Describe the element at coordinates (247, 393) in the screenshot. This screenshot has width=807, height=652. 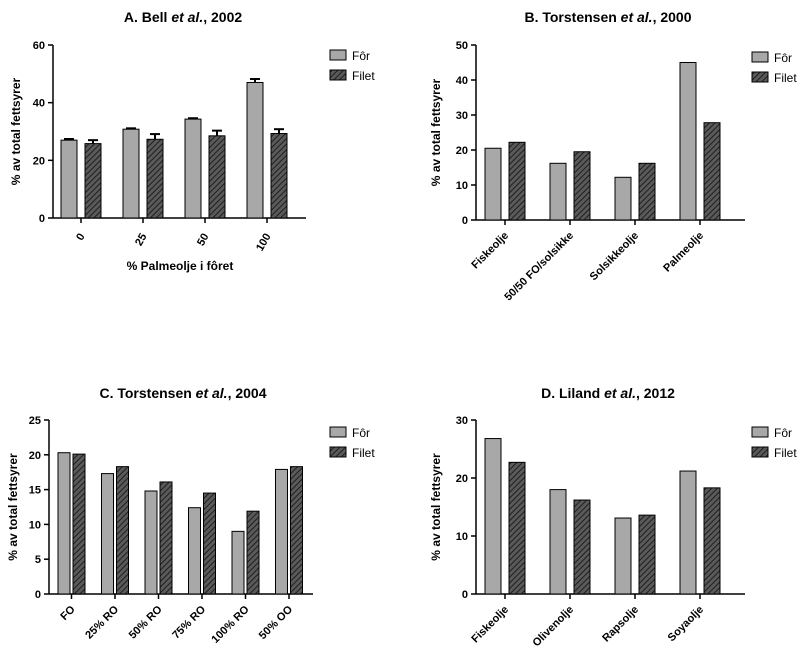
I see `chart-title-suffix: , 2004` at that location.